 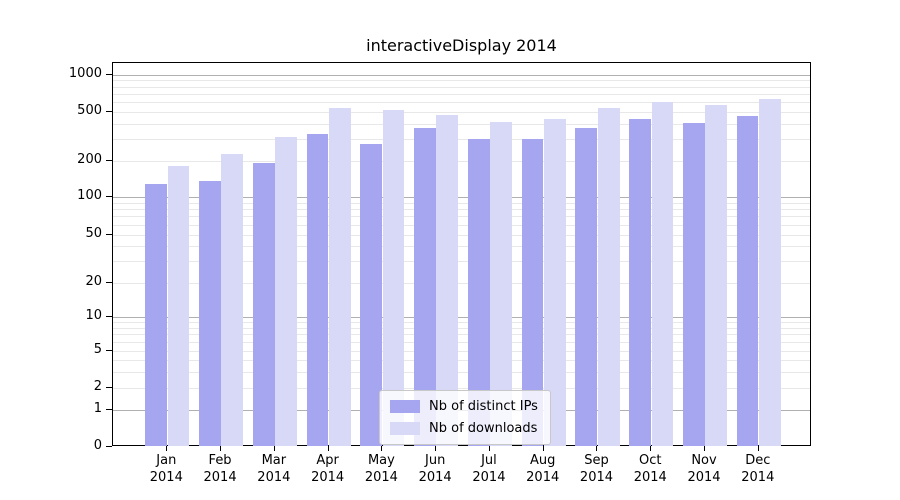 What do you see at coordinates (93, 315) in the screenshot?
I see `y-tick-label: 10` at bounding box center [93, 315].